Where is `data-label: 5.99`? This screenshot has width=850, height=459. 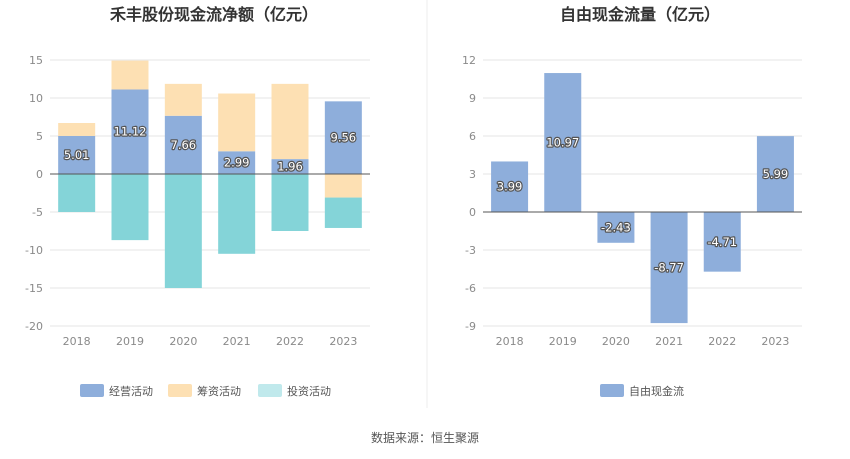
data-label: 5.99 is located at coordinates (776, 174).